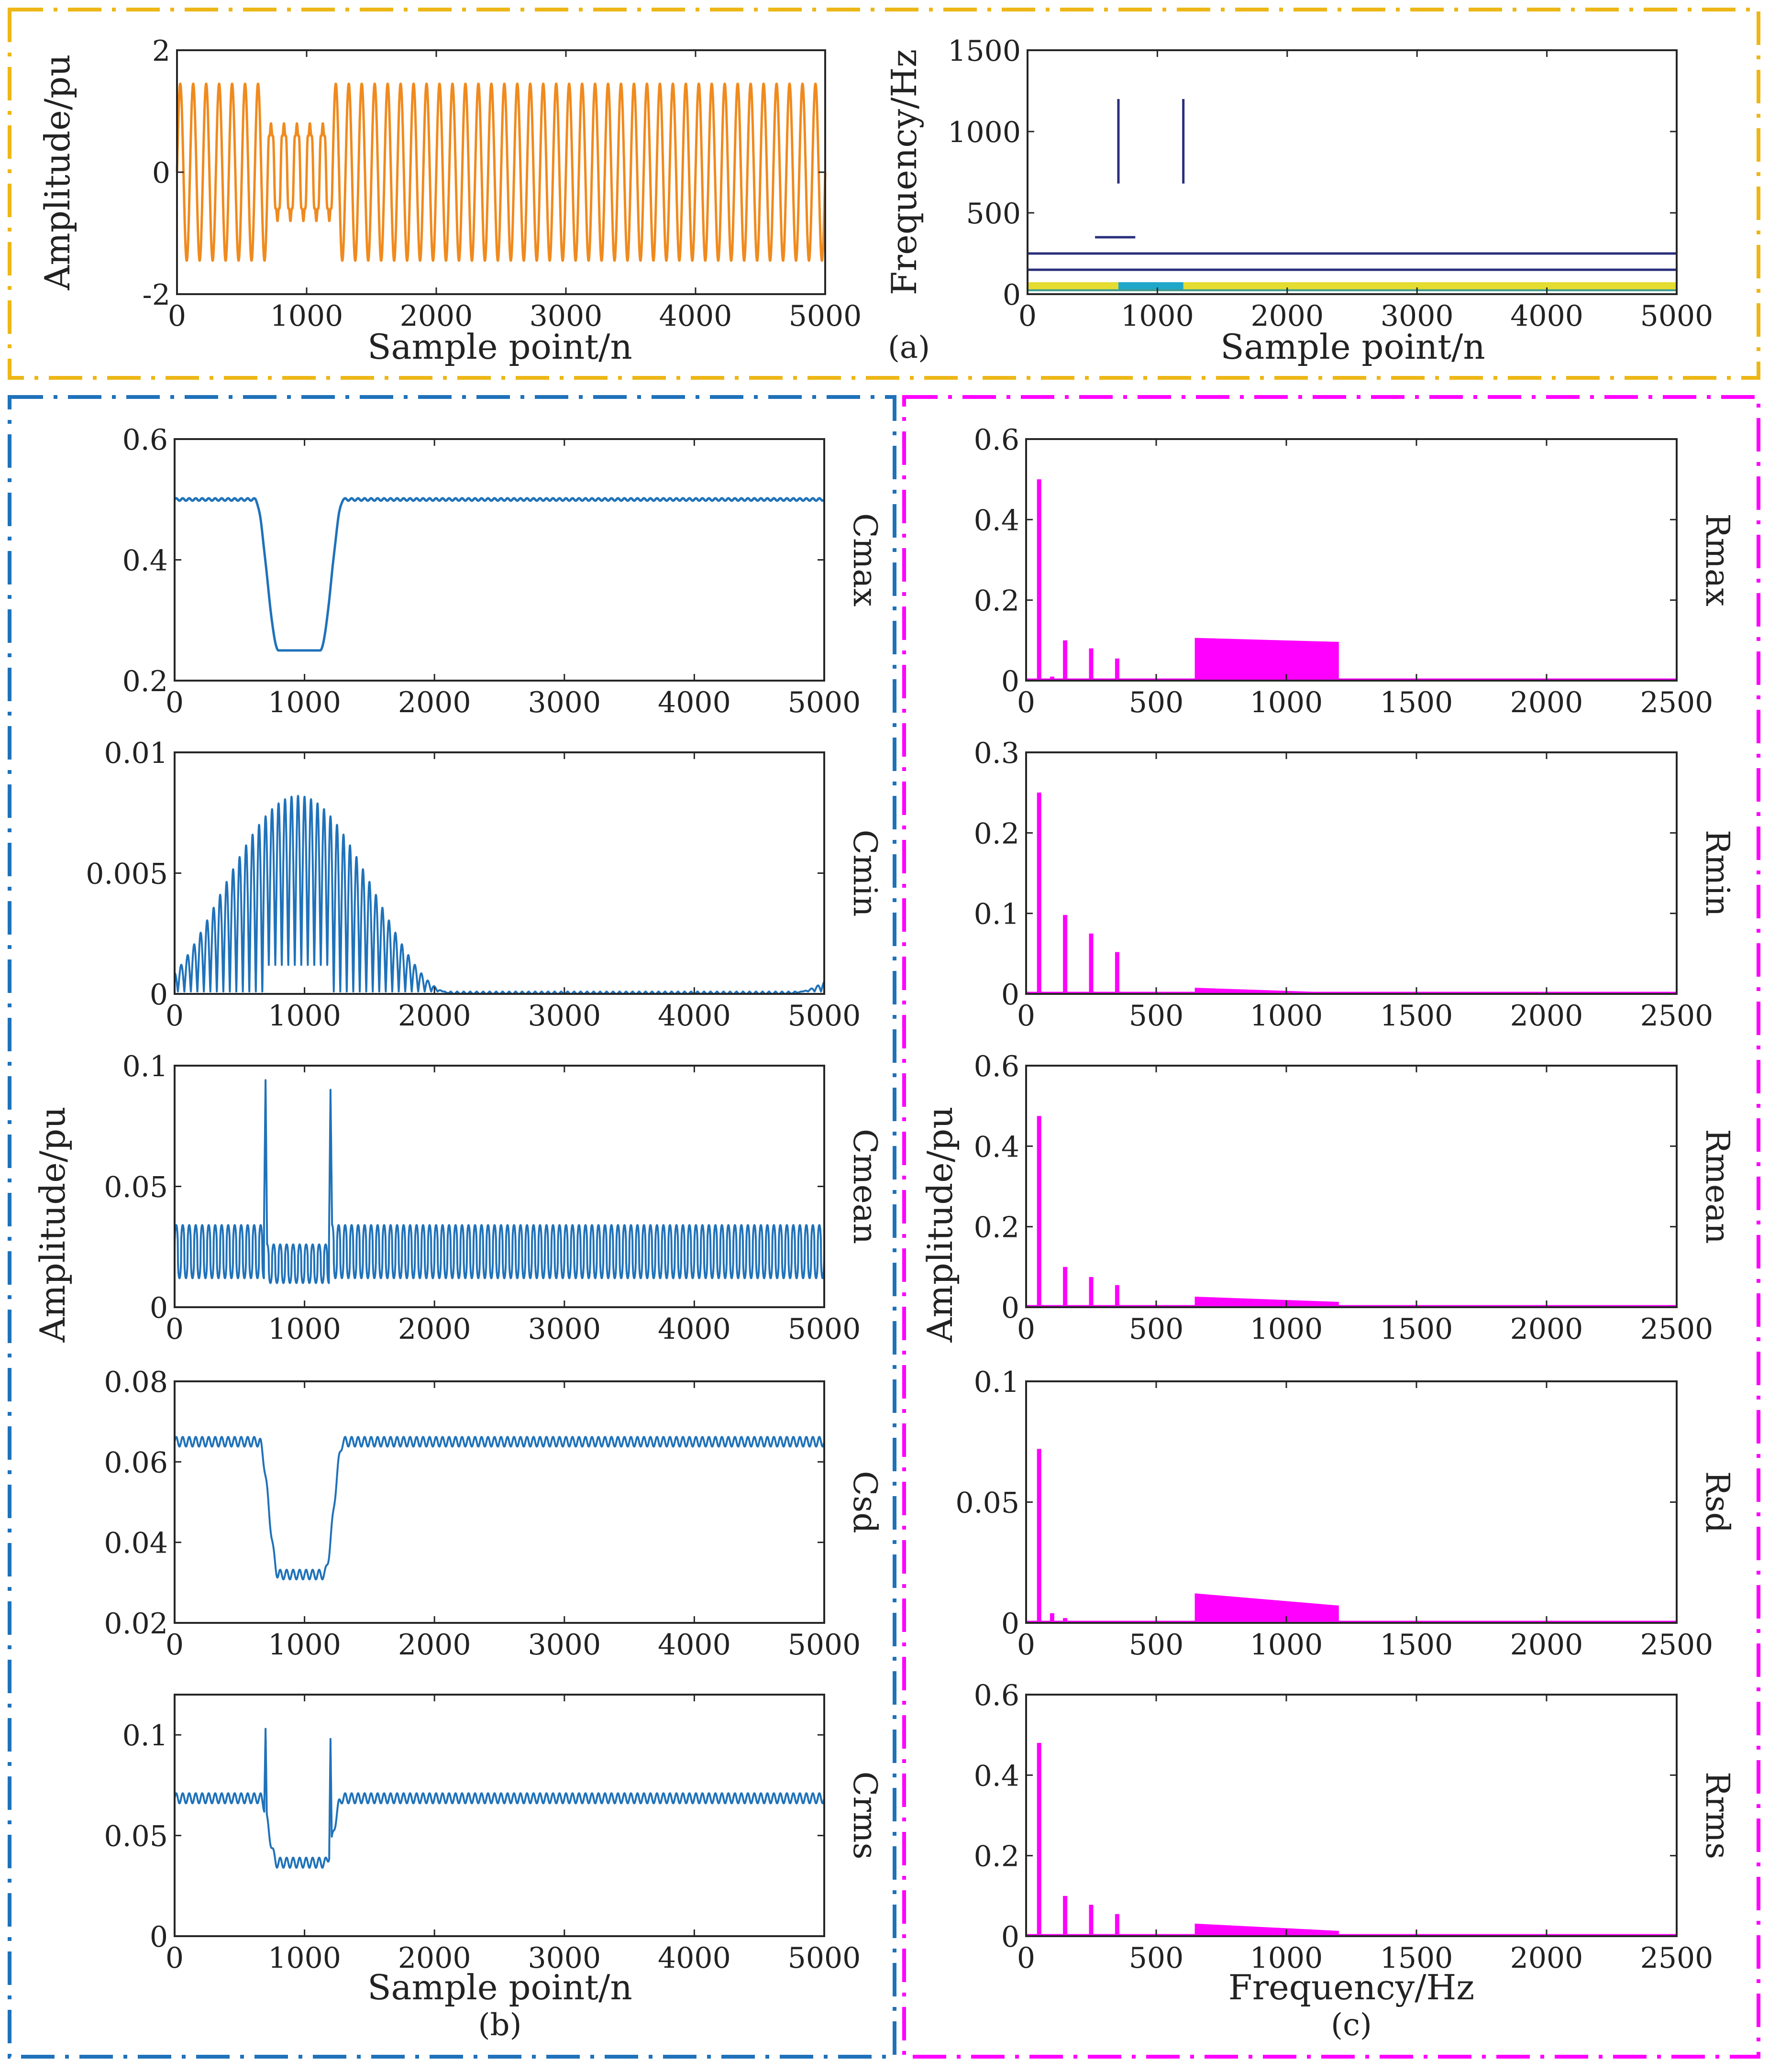  I want to click on chart-c-rmean: 0 500 1000 1500 2000 2500 0 0.2 0.4 0.6 Rmean, so click(1355, 1198).